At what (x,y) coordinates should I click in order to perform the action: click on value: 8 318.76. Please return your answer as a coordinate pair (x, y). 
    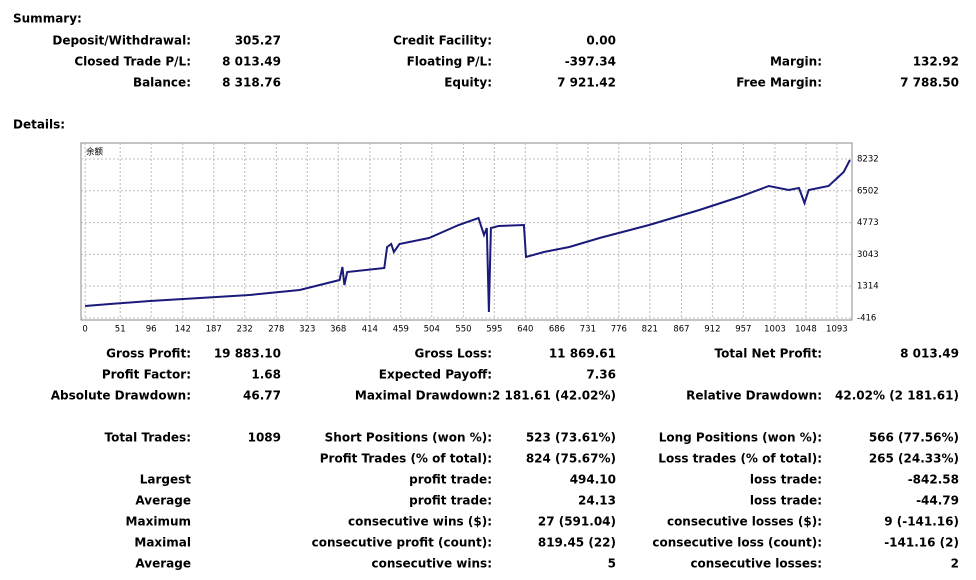
    Looking at the image, I should click on (251, 83).